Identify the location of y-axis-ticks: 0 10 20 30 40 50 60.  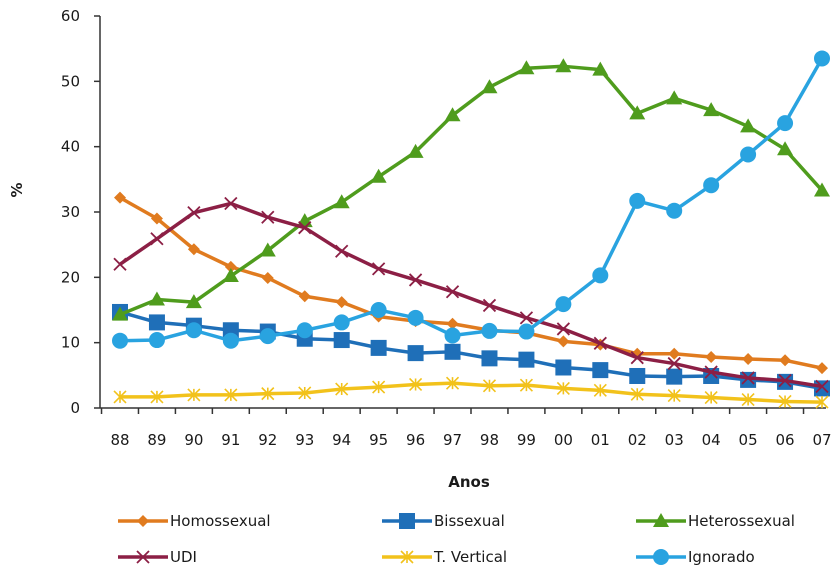
(80, 212).